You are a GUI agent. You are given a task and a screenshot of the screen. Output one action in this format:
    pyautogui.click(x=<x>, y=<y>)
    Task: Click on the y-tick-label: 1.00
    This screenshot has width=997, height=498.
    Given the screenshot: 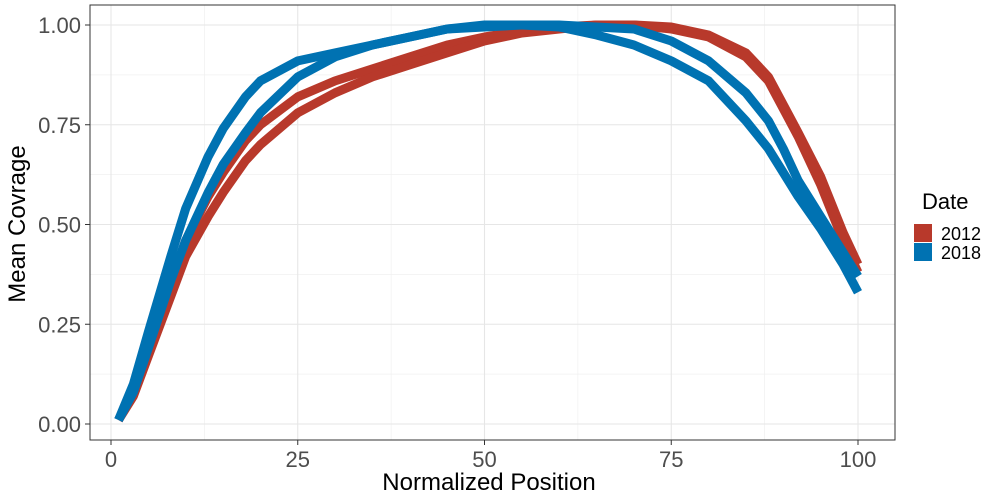 What is the action you would take?
    pyautogui.click(x=59, y=25)
    